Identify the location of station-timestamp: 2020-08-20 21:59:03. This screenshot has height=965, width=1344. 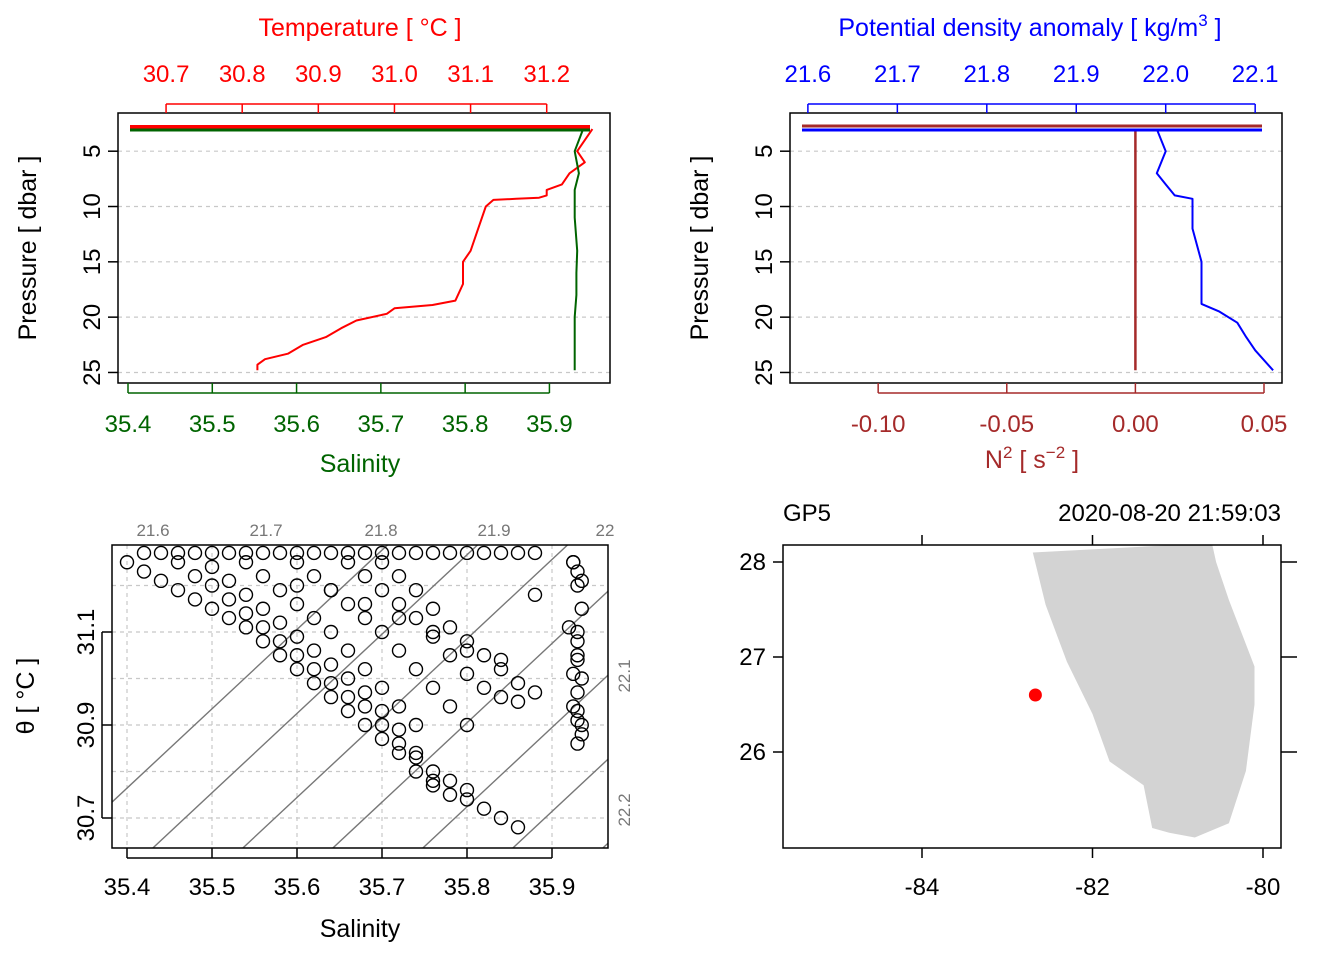
(1169, 513).